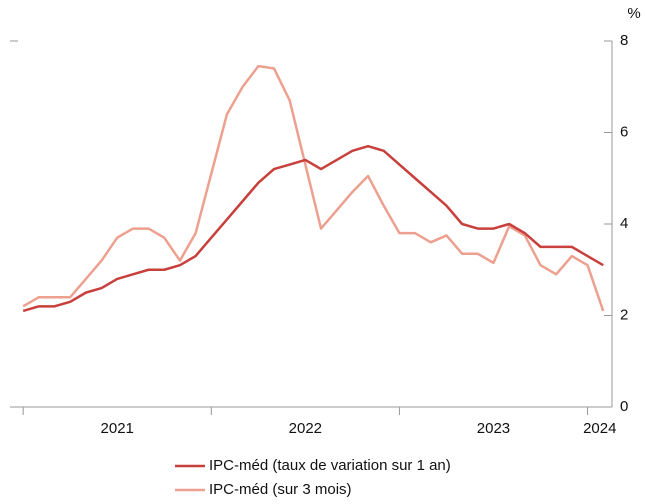 Image resolution: width=645 pixels, height=504 pixels. Describe the element at coordinates (624, 406) in the screenshot. I see `y-tick-label: 0` at that location.